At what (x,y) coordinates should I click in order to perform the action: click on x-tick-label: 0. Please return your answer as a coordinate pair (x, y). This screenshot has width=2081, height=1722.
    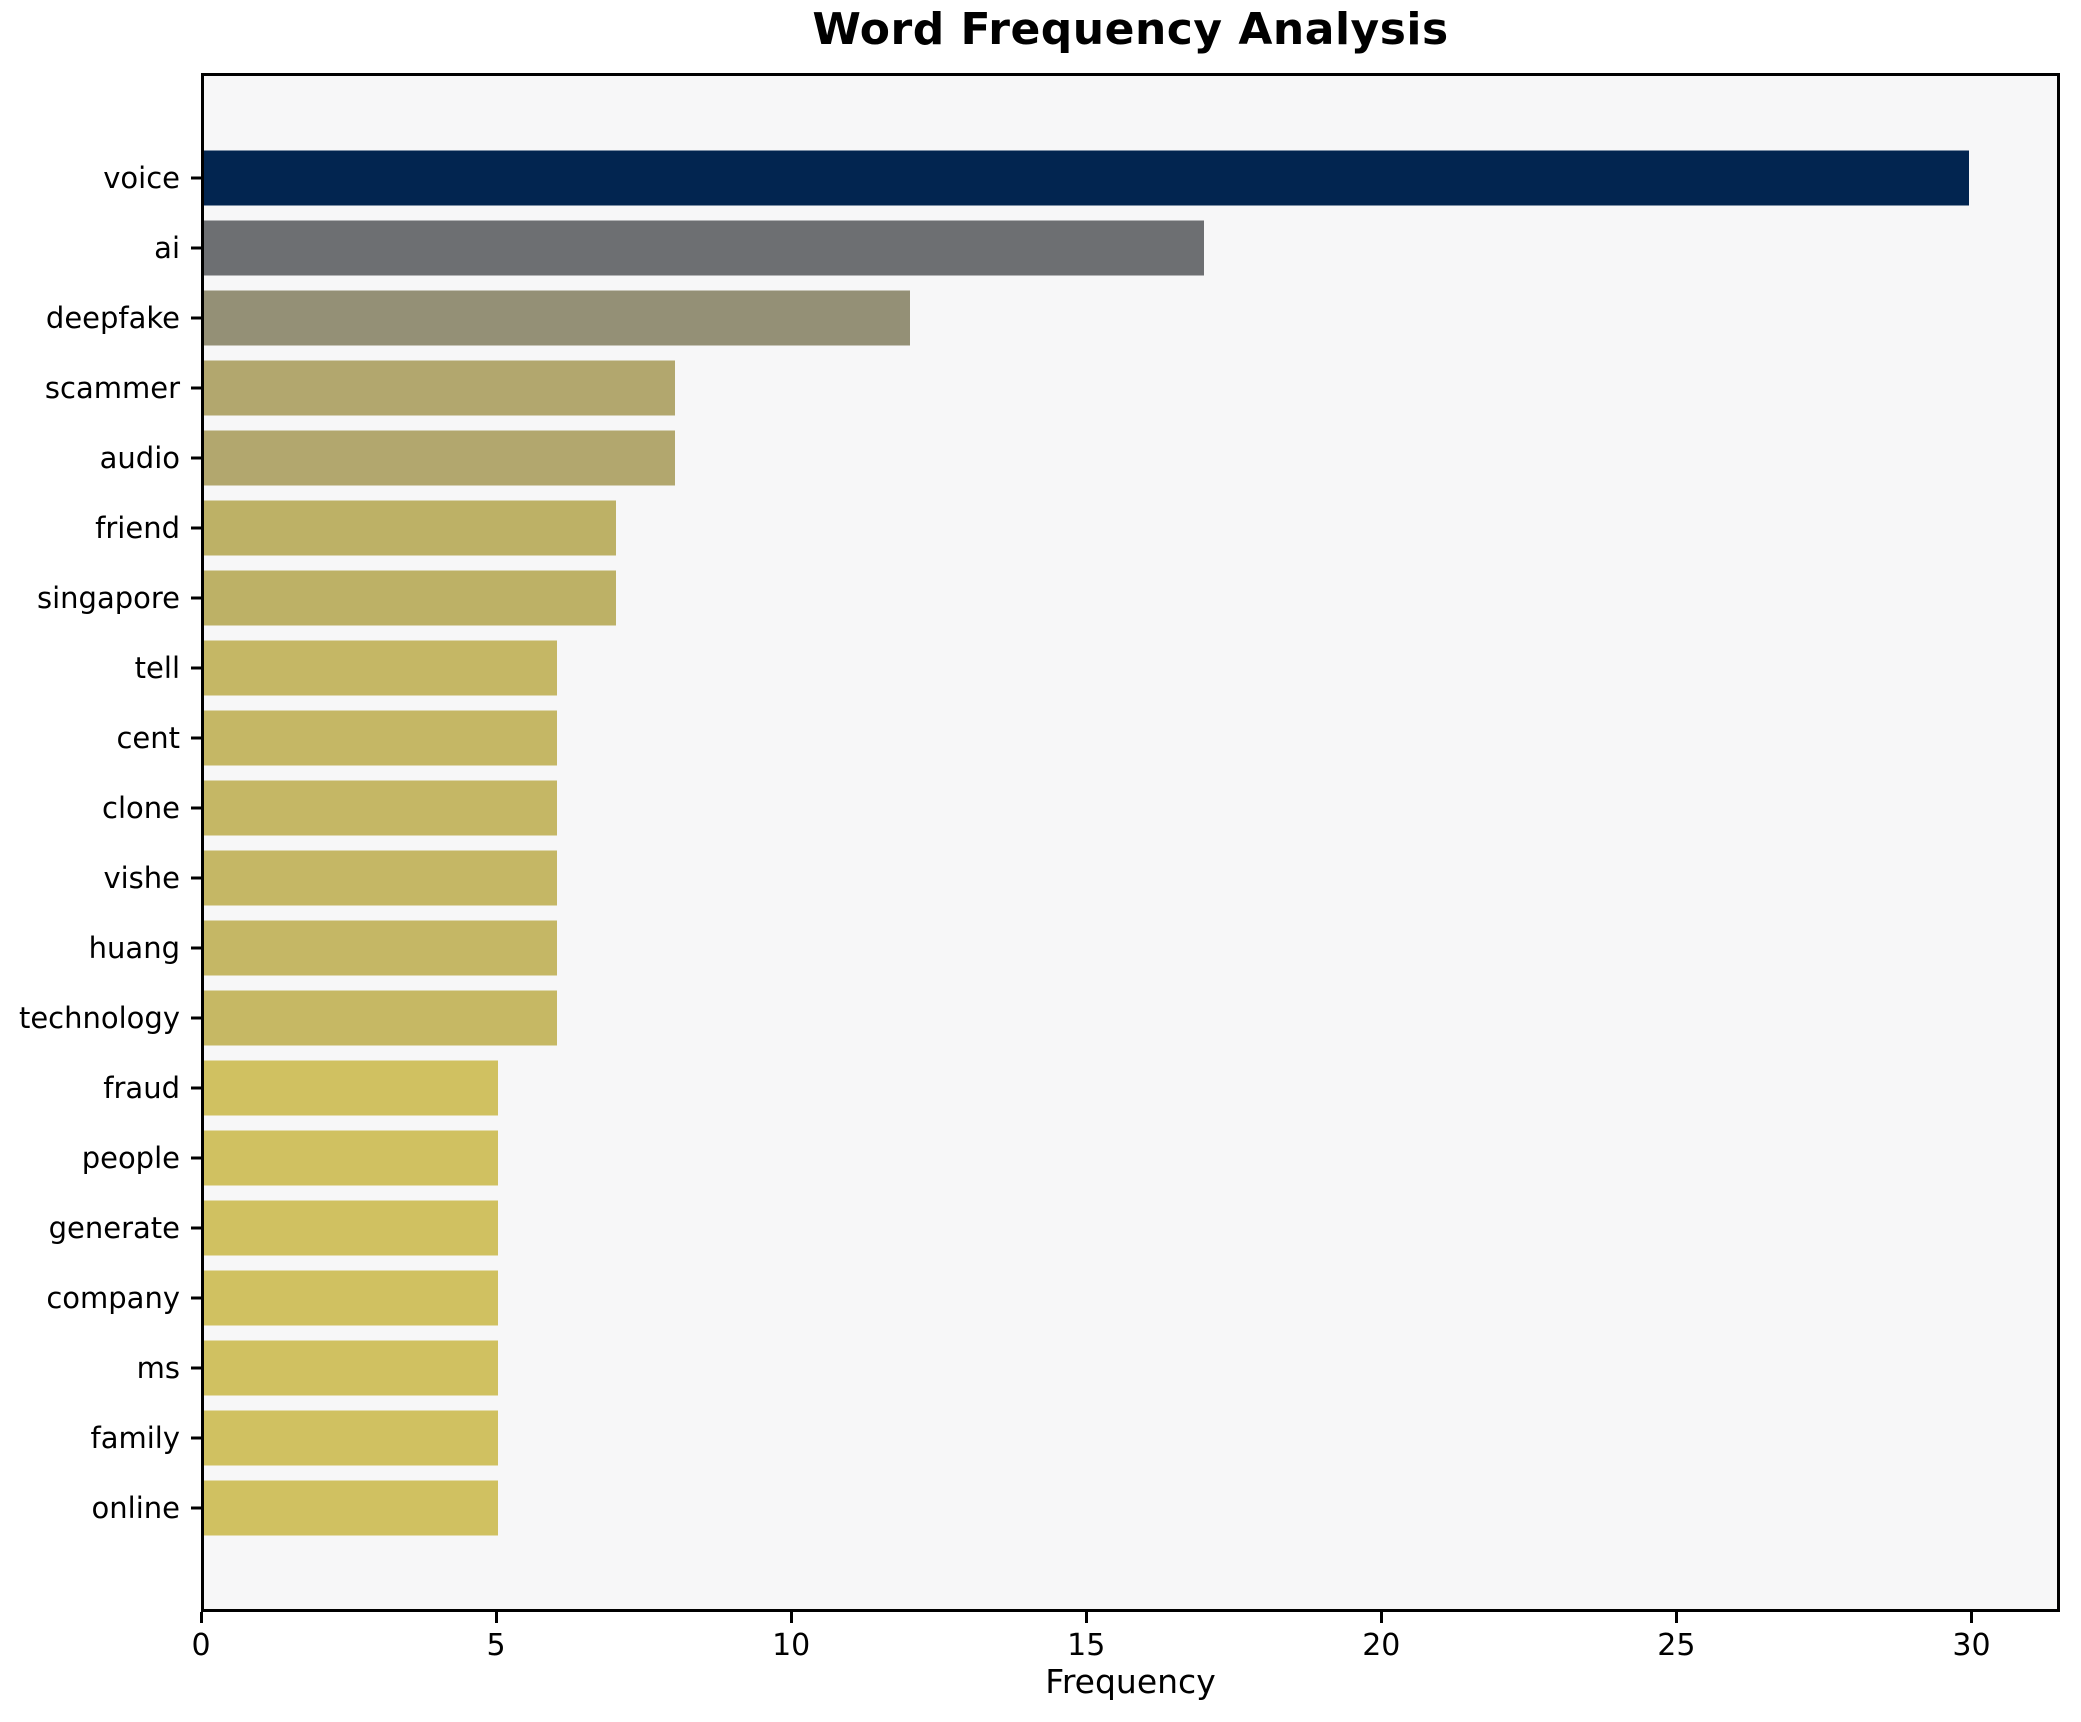
    Looking at the image, I should click on (201, 1645).